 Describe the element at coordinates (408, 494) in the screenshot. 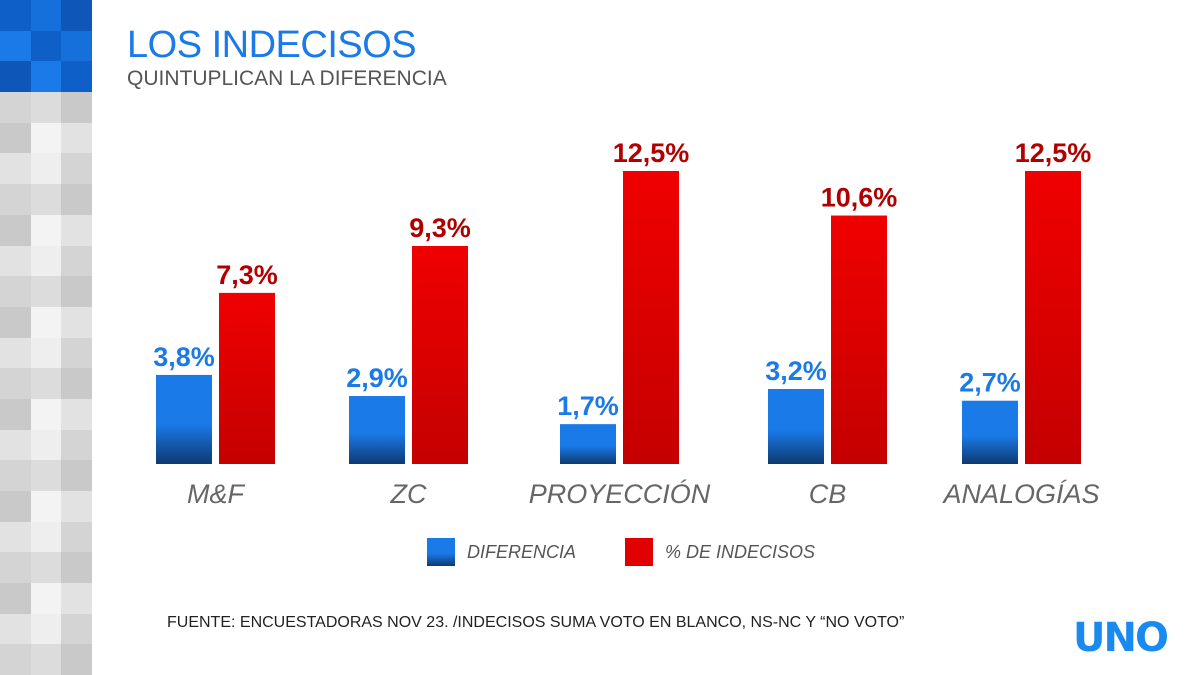

I see `category-label: ZC` at that location.